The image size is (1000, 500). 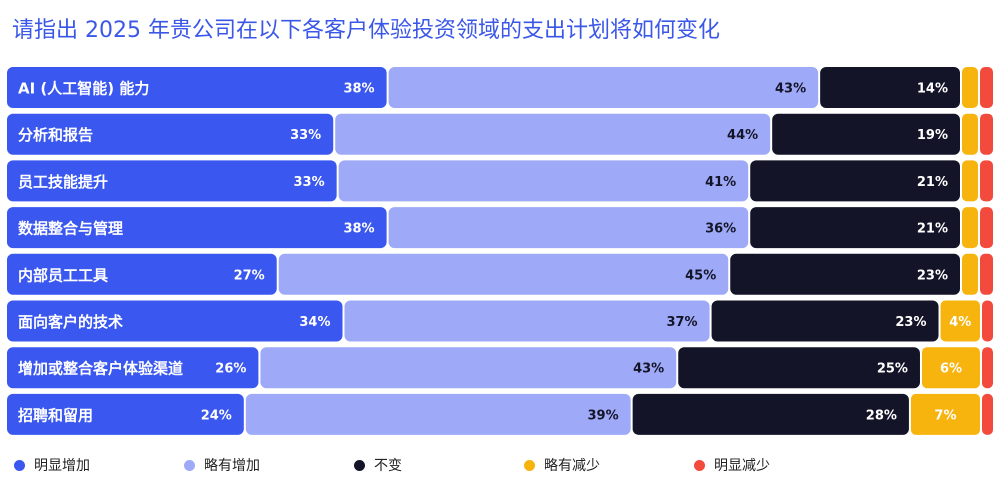 What do you see at coordinates (603, 415) in the screenshot?
I see `data-label: 39%` at bounding box center [603, 415].